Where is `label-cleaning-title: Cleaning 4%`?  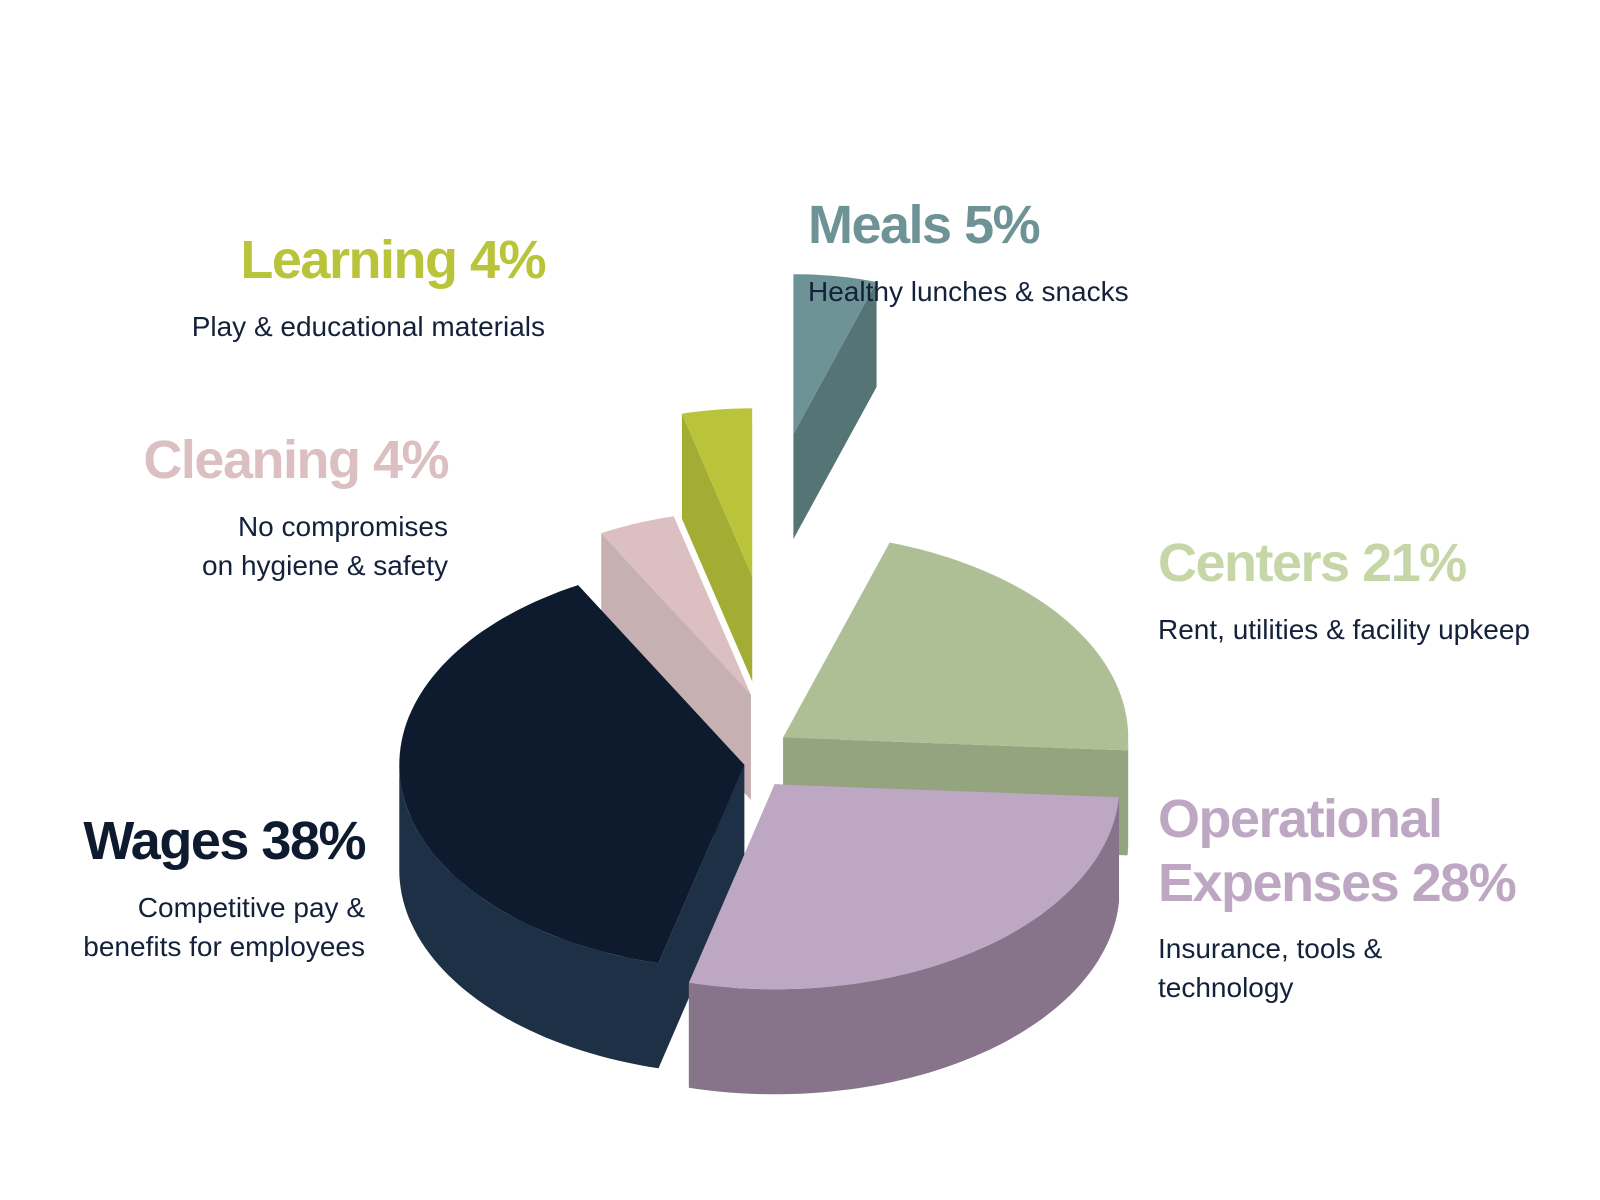 label-cleaning-title: Cleaning 4% is located at coordinates (296, 460).